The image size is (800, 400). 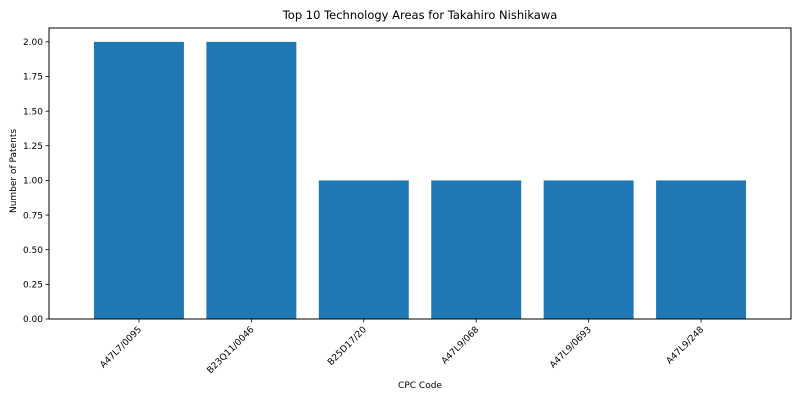 What do you see at coordinates (33, 147) in the screenshot?
I see `y-tick-label: 1.25` at bounding box center [33, 147].